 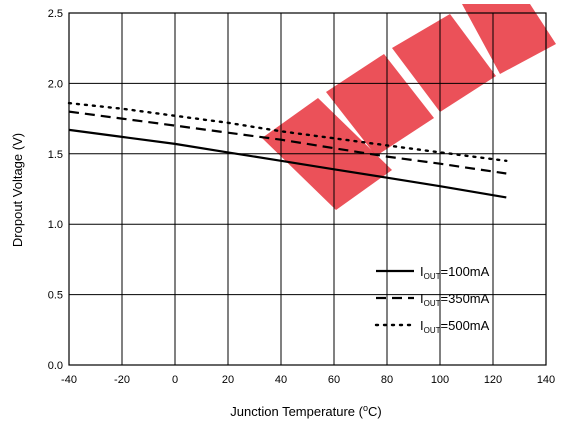 What do you see at coordinates (375, 411) in the screenshot?
I see `x-axis-label-unit: C)` at bounding box center [375, 411].